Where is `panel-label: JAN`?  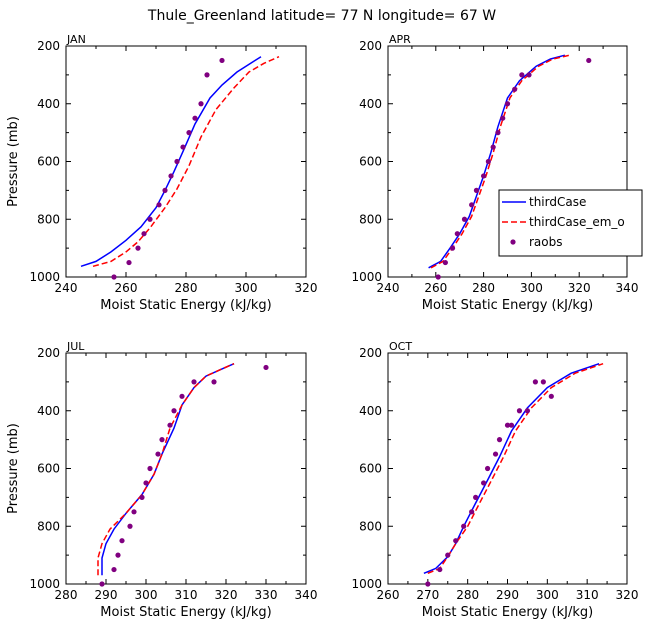 panel-label: JAN is located at coordinates (76, 39).